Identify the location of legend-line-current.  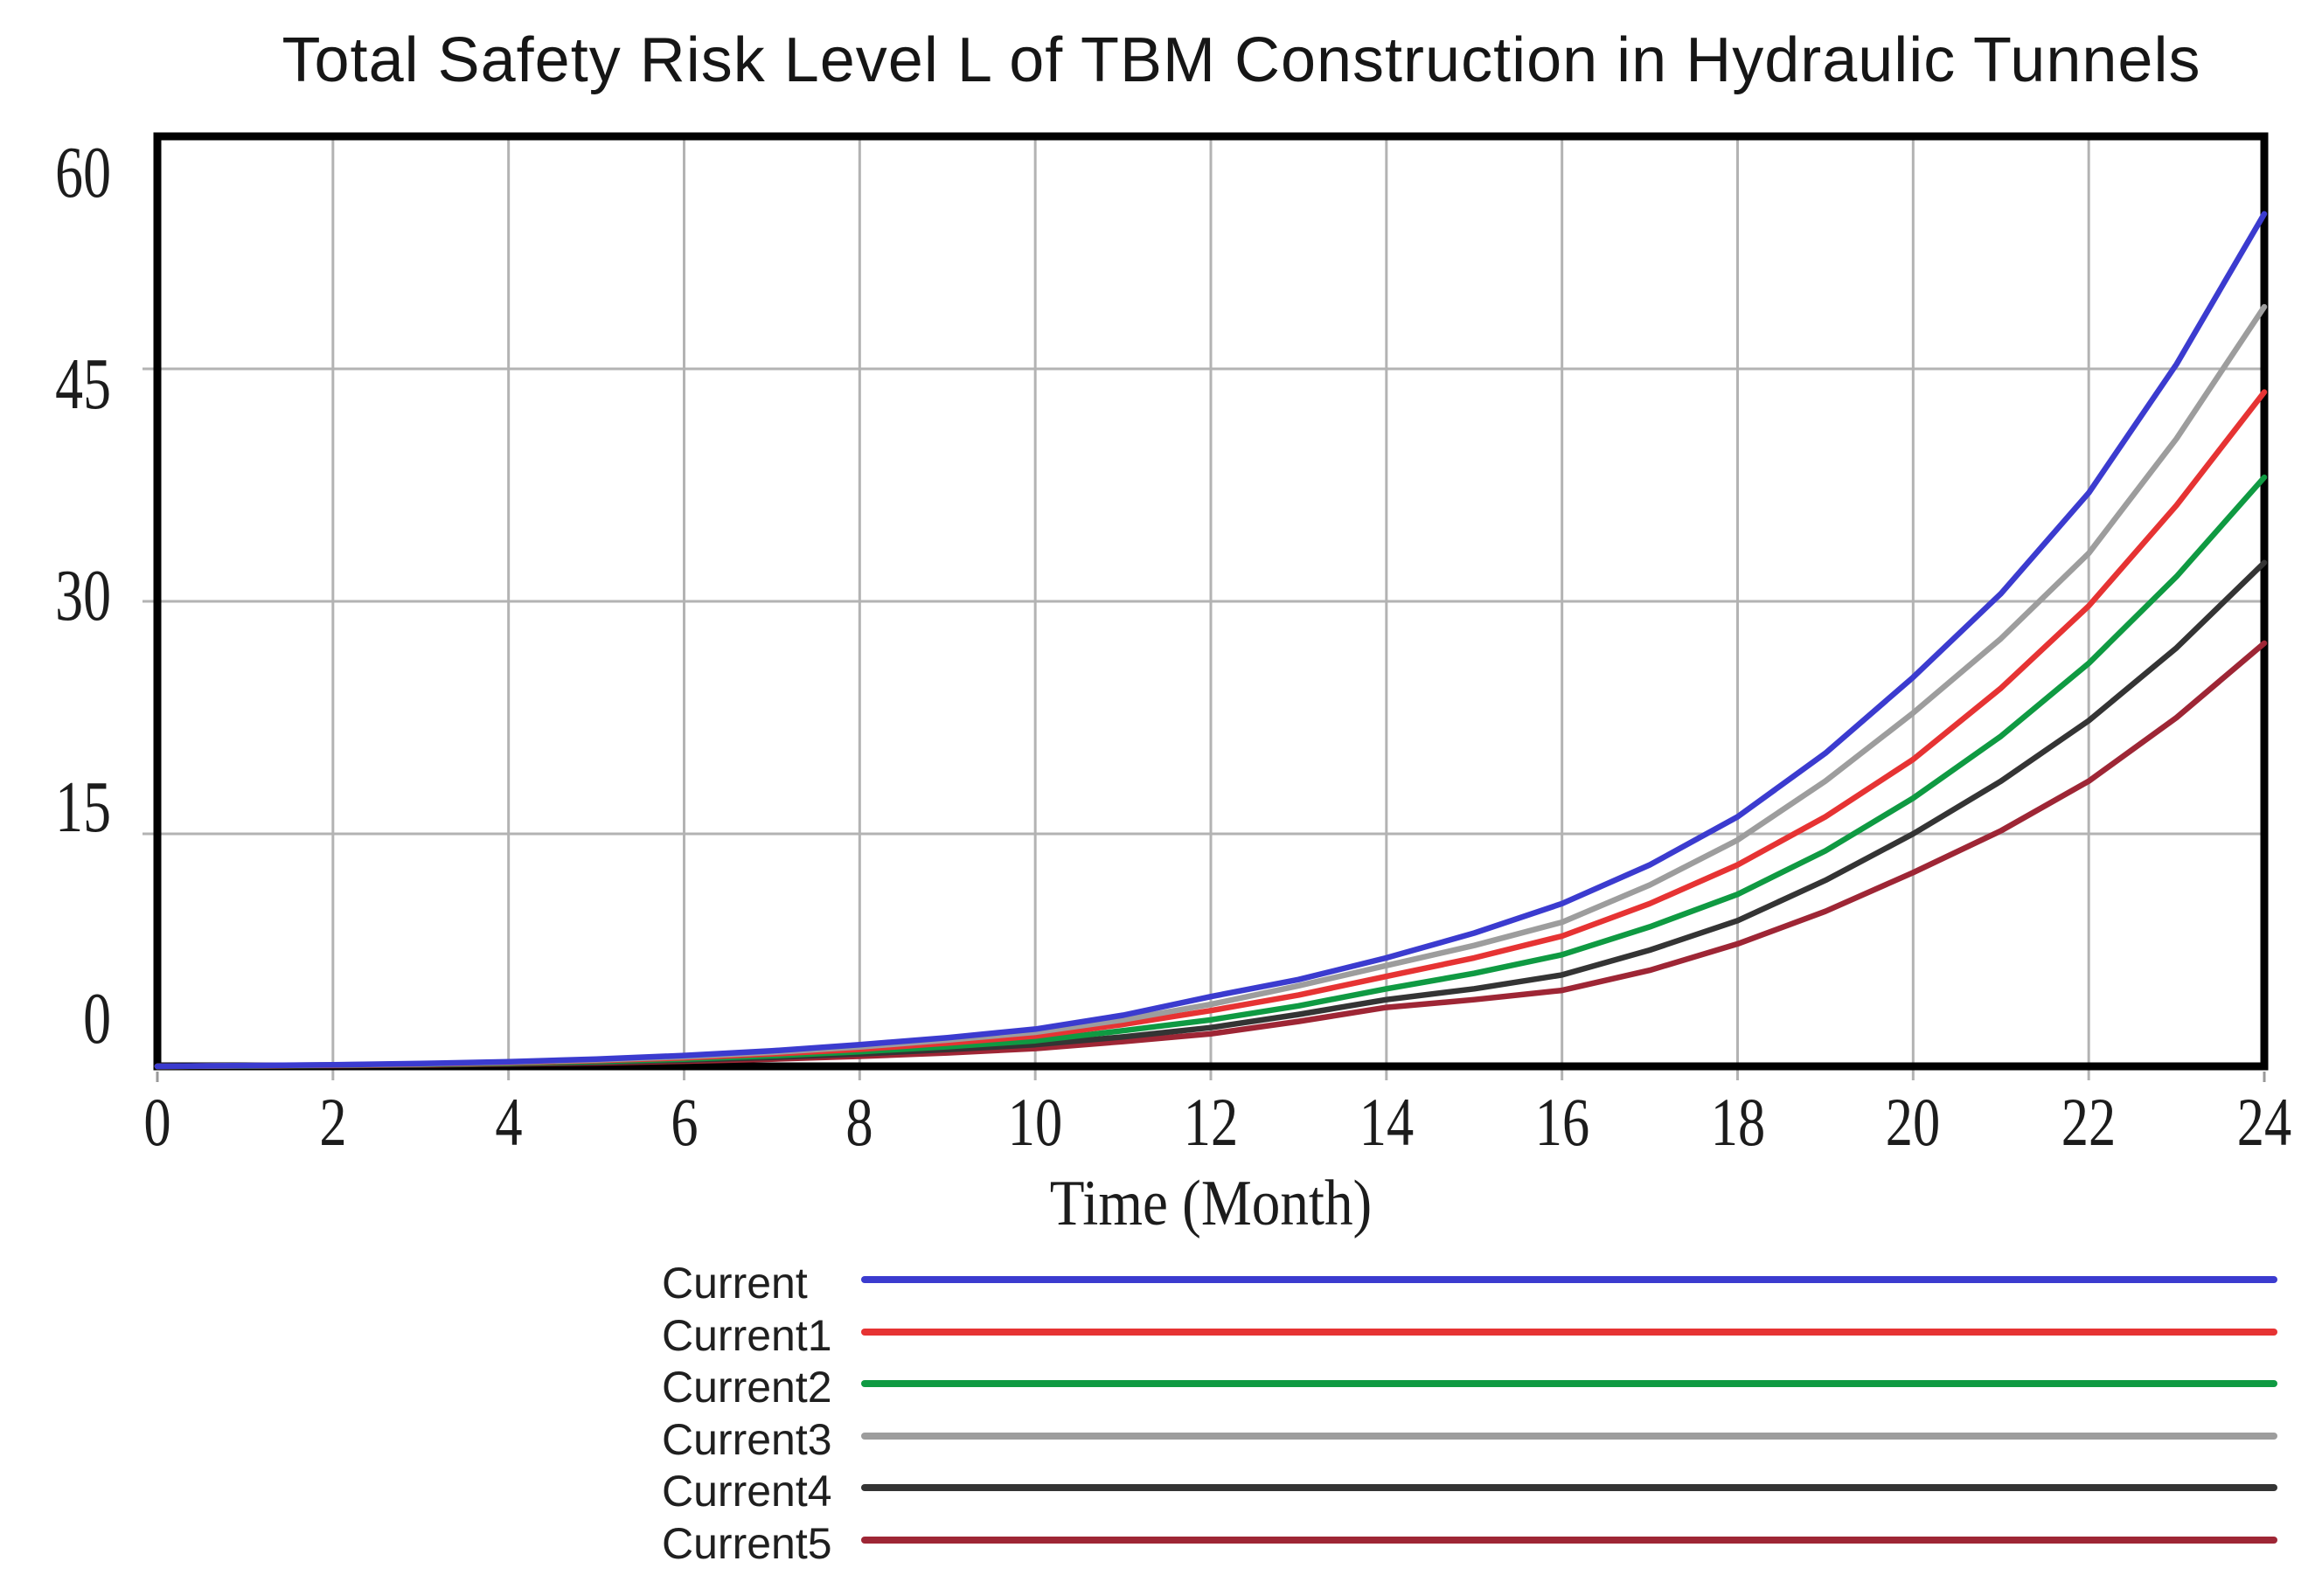
(1569, 1279).